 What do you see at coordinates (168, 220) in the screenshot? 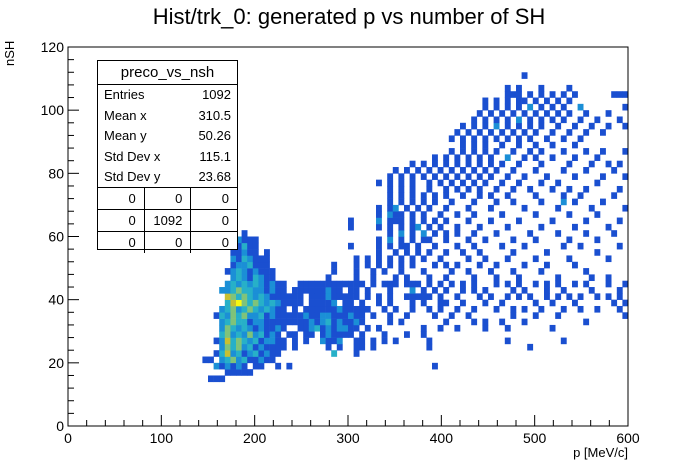
I see `overflow-cell: 1092` at bounding box center [168, 220].